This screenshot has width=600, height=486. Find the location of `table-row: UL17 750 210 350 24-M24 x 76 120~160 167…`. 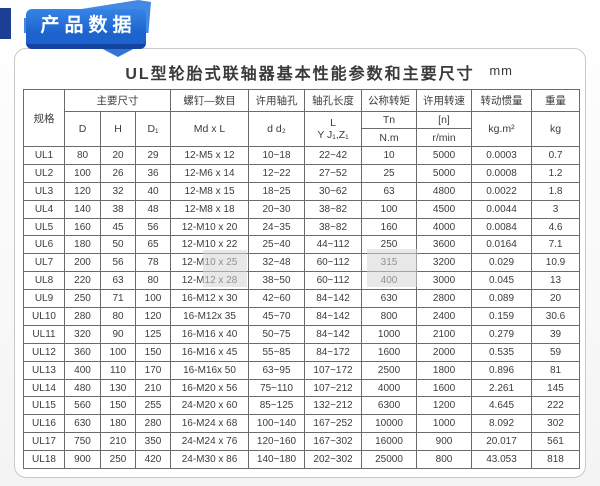

table-row: UL17 750 210 350 24-M24 x 76 120~160 167… is located at coordinates (302, 442).